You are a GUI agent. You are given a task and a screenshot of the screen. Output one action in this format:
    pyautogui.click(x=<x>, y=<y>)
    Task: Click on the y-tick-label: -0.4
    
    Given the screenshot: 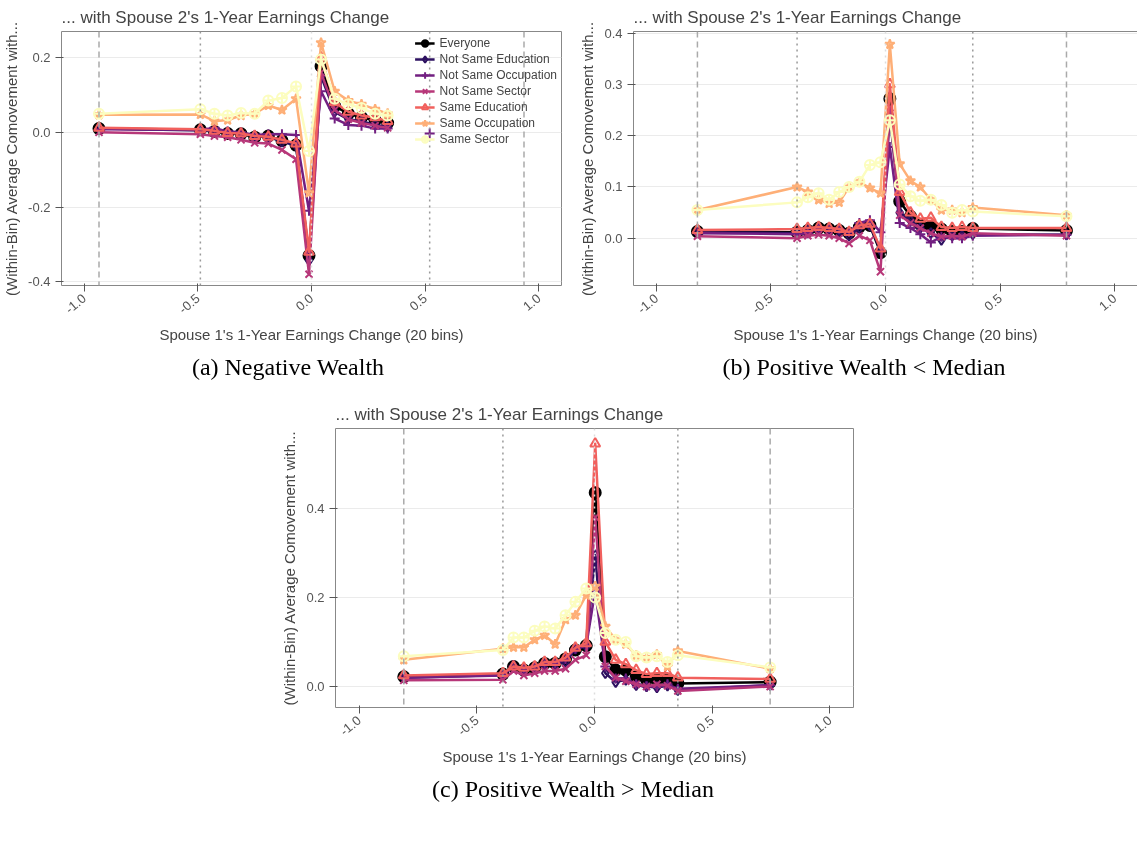 What is the action you would take?
    pyautogui.click(x=39, y=282)
    